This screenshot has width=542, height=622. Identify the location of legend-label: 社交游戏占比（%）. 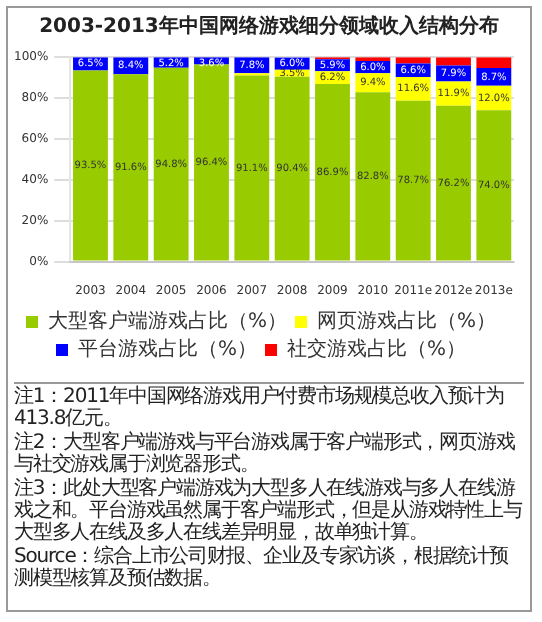
(377, 349).